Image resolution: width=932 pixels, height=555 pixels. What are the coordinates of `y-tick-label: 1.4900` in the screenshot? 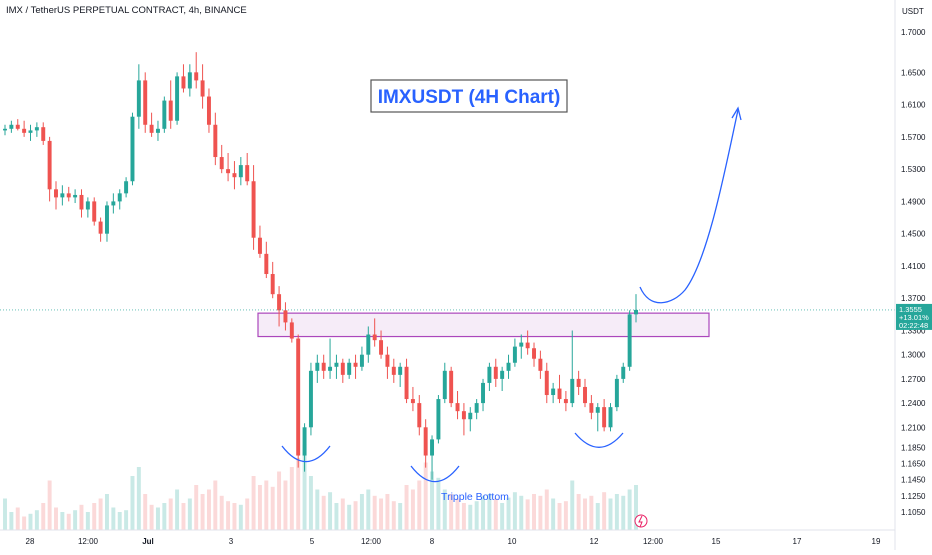 It's located at (913, 201).